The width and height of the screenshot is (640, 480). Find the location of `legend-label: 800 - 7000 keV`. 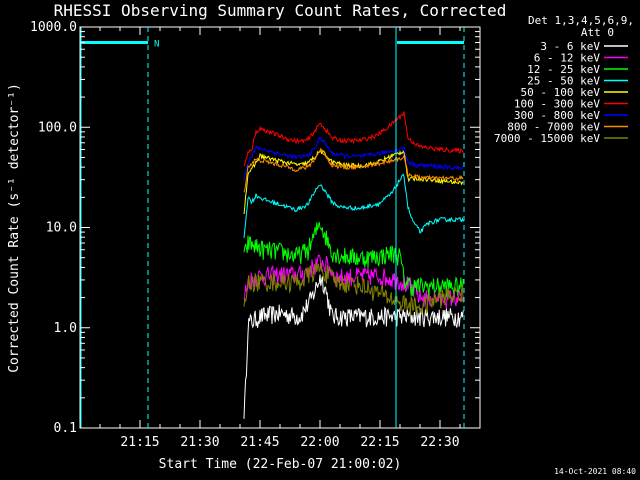

legend-label: 800 - 7000 keV is located at coordinates (553, 127).